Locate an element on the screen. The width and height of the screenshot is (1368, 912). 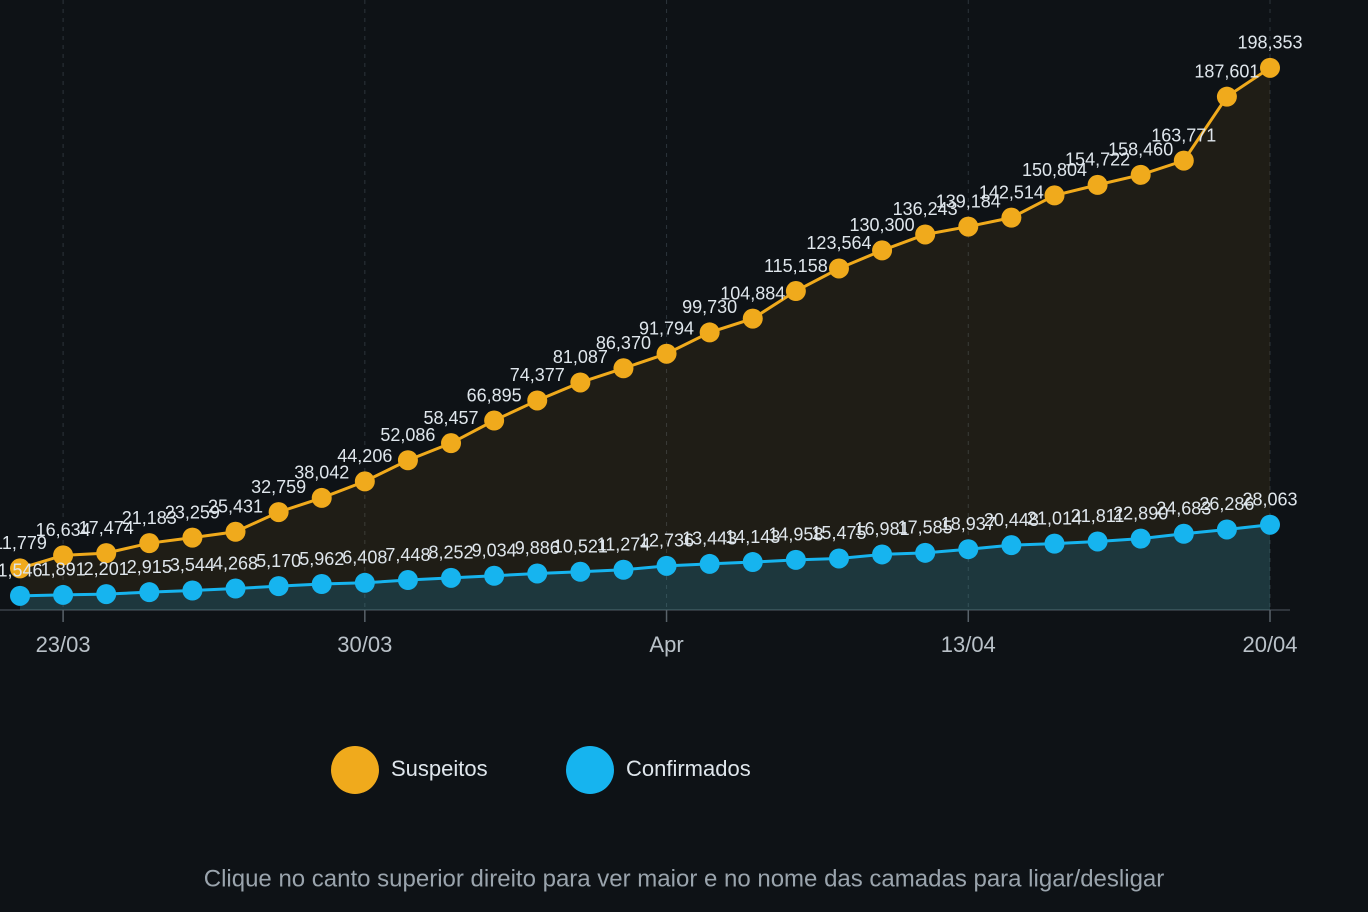
data-label: 3,544 is located at coordinates (192, 565).